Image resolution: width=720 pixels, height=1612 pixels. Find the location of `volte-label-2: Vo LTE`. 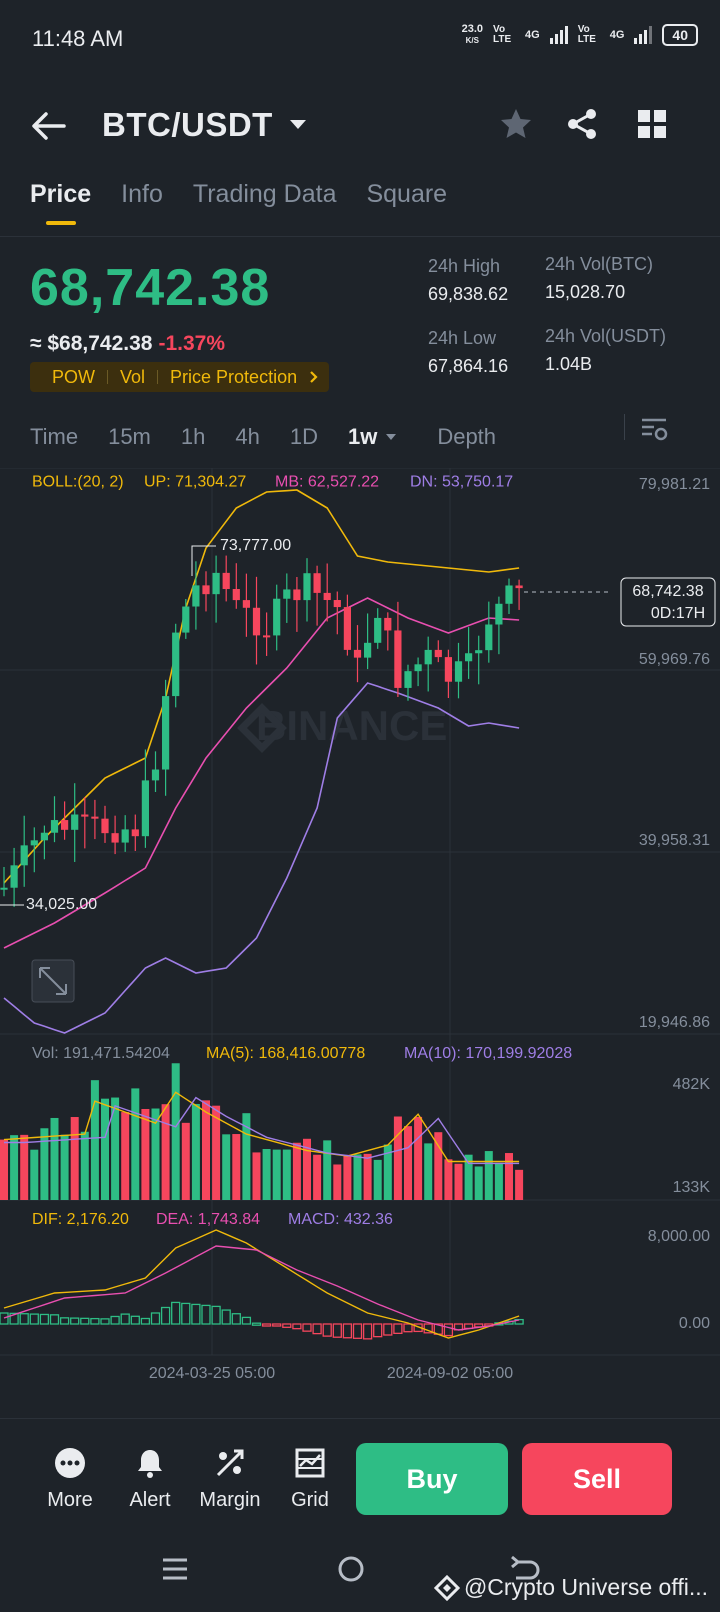

volte-label-2: Vo LTE is located at coordinates (586, 34).